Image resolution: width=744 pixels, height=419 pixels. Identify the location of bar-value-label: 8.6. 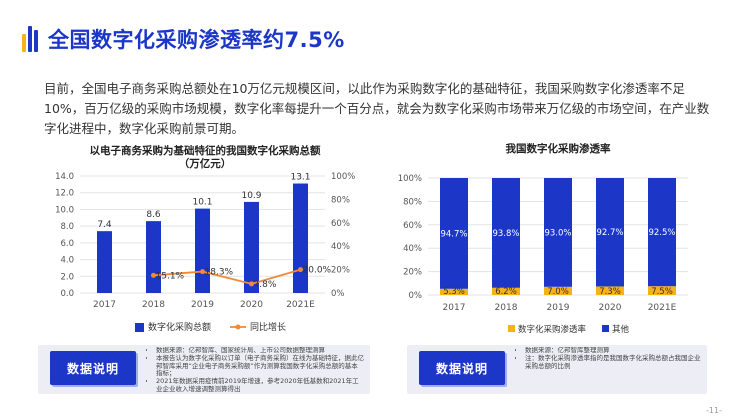
(153, 215).